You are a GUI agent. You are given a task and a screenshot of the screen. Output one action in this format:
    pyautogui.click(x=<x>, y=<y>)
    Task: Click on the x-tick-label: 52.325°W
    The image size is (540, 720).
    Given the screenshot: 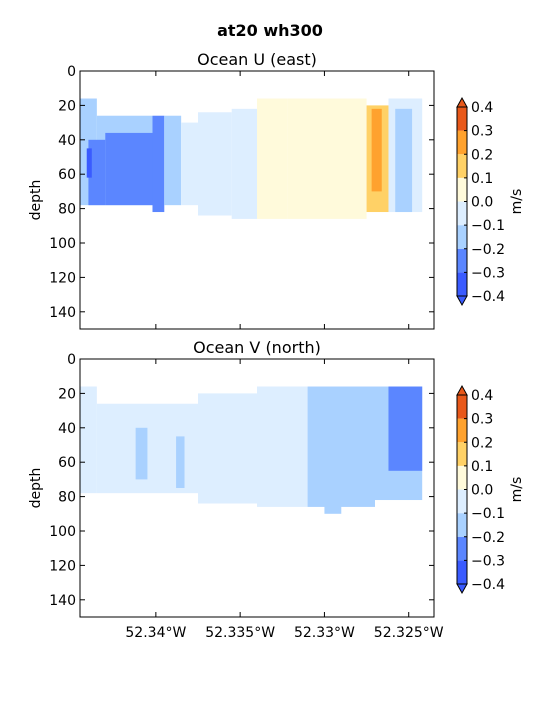 What is the action you would take?
    pyautogui.click(x=409, y=633)
    